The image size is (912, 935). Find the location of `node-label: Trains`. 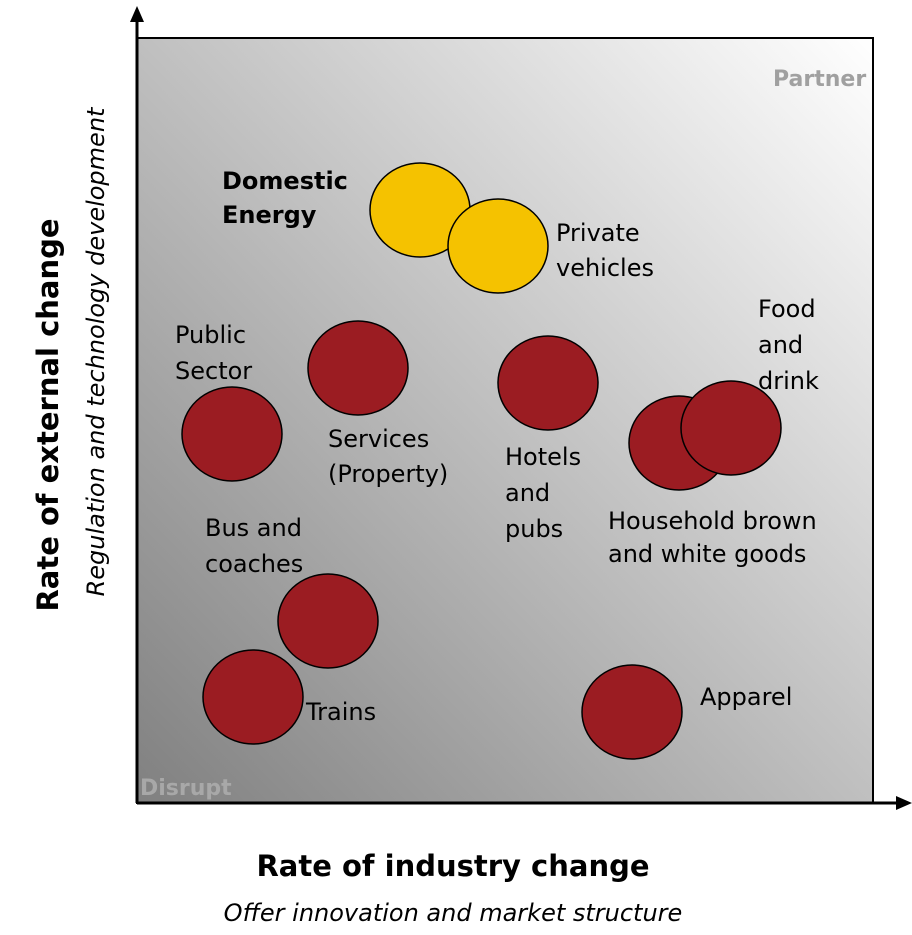

node-label: Trains is located at coordinates (340, 712).